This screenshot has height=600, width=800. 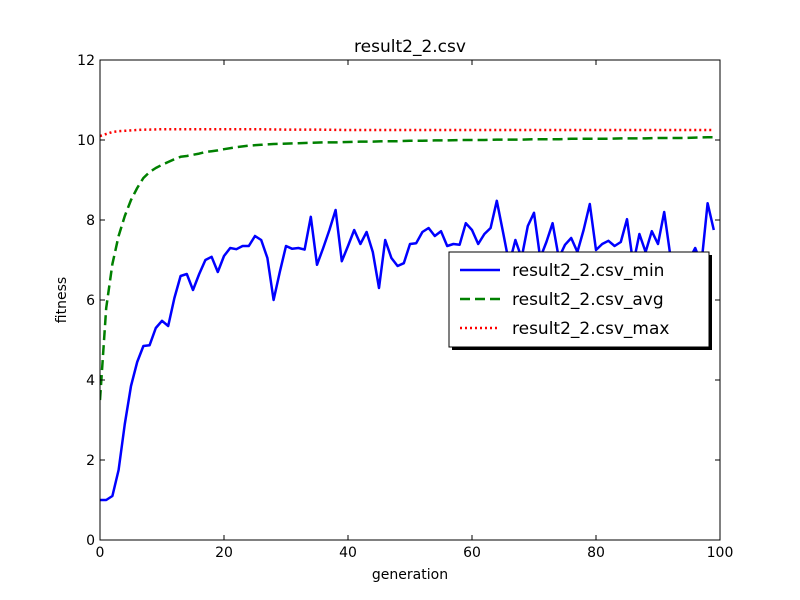 What do you see at coordinates (90, 301) in the screenshot?
I see `y-tick-label: 6` at bounding box center [90, 301].